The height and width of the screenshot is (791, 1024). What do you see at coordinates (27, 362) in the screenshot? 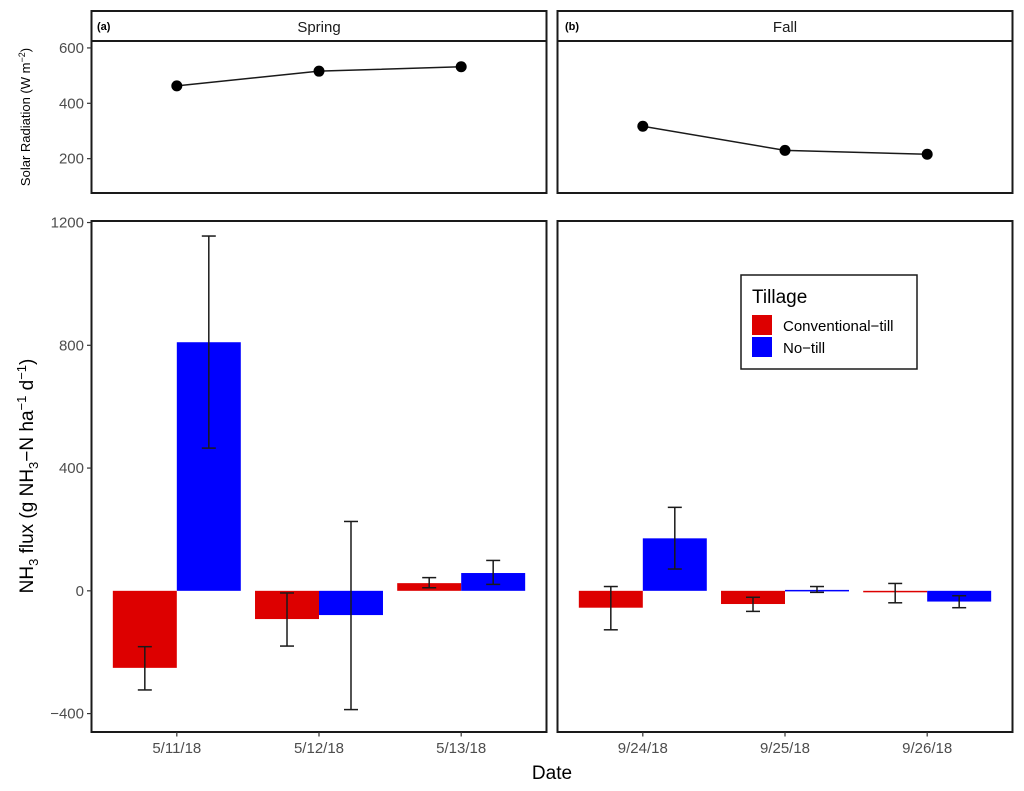
I see `flux-y-title-p5: )` at bounding box center [27, 362].